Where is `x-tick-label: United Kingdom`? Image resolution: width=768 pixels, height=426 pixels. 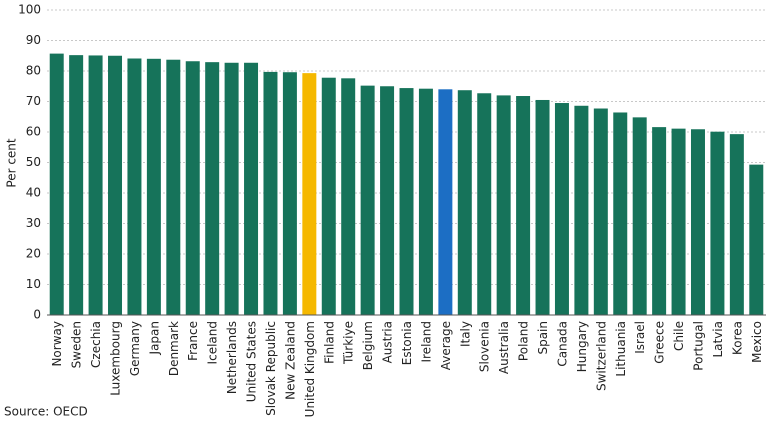 x-tick-label: United Kingdom is located at coordinates (310, 369).